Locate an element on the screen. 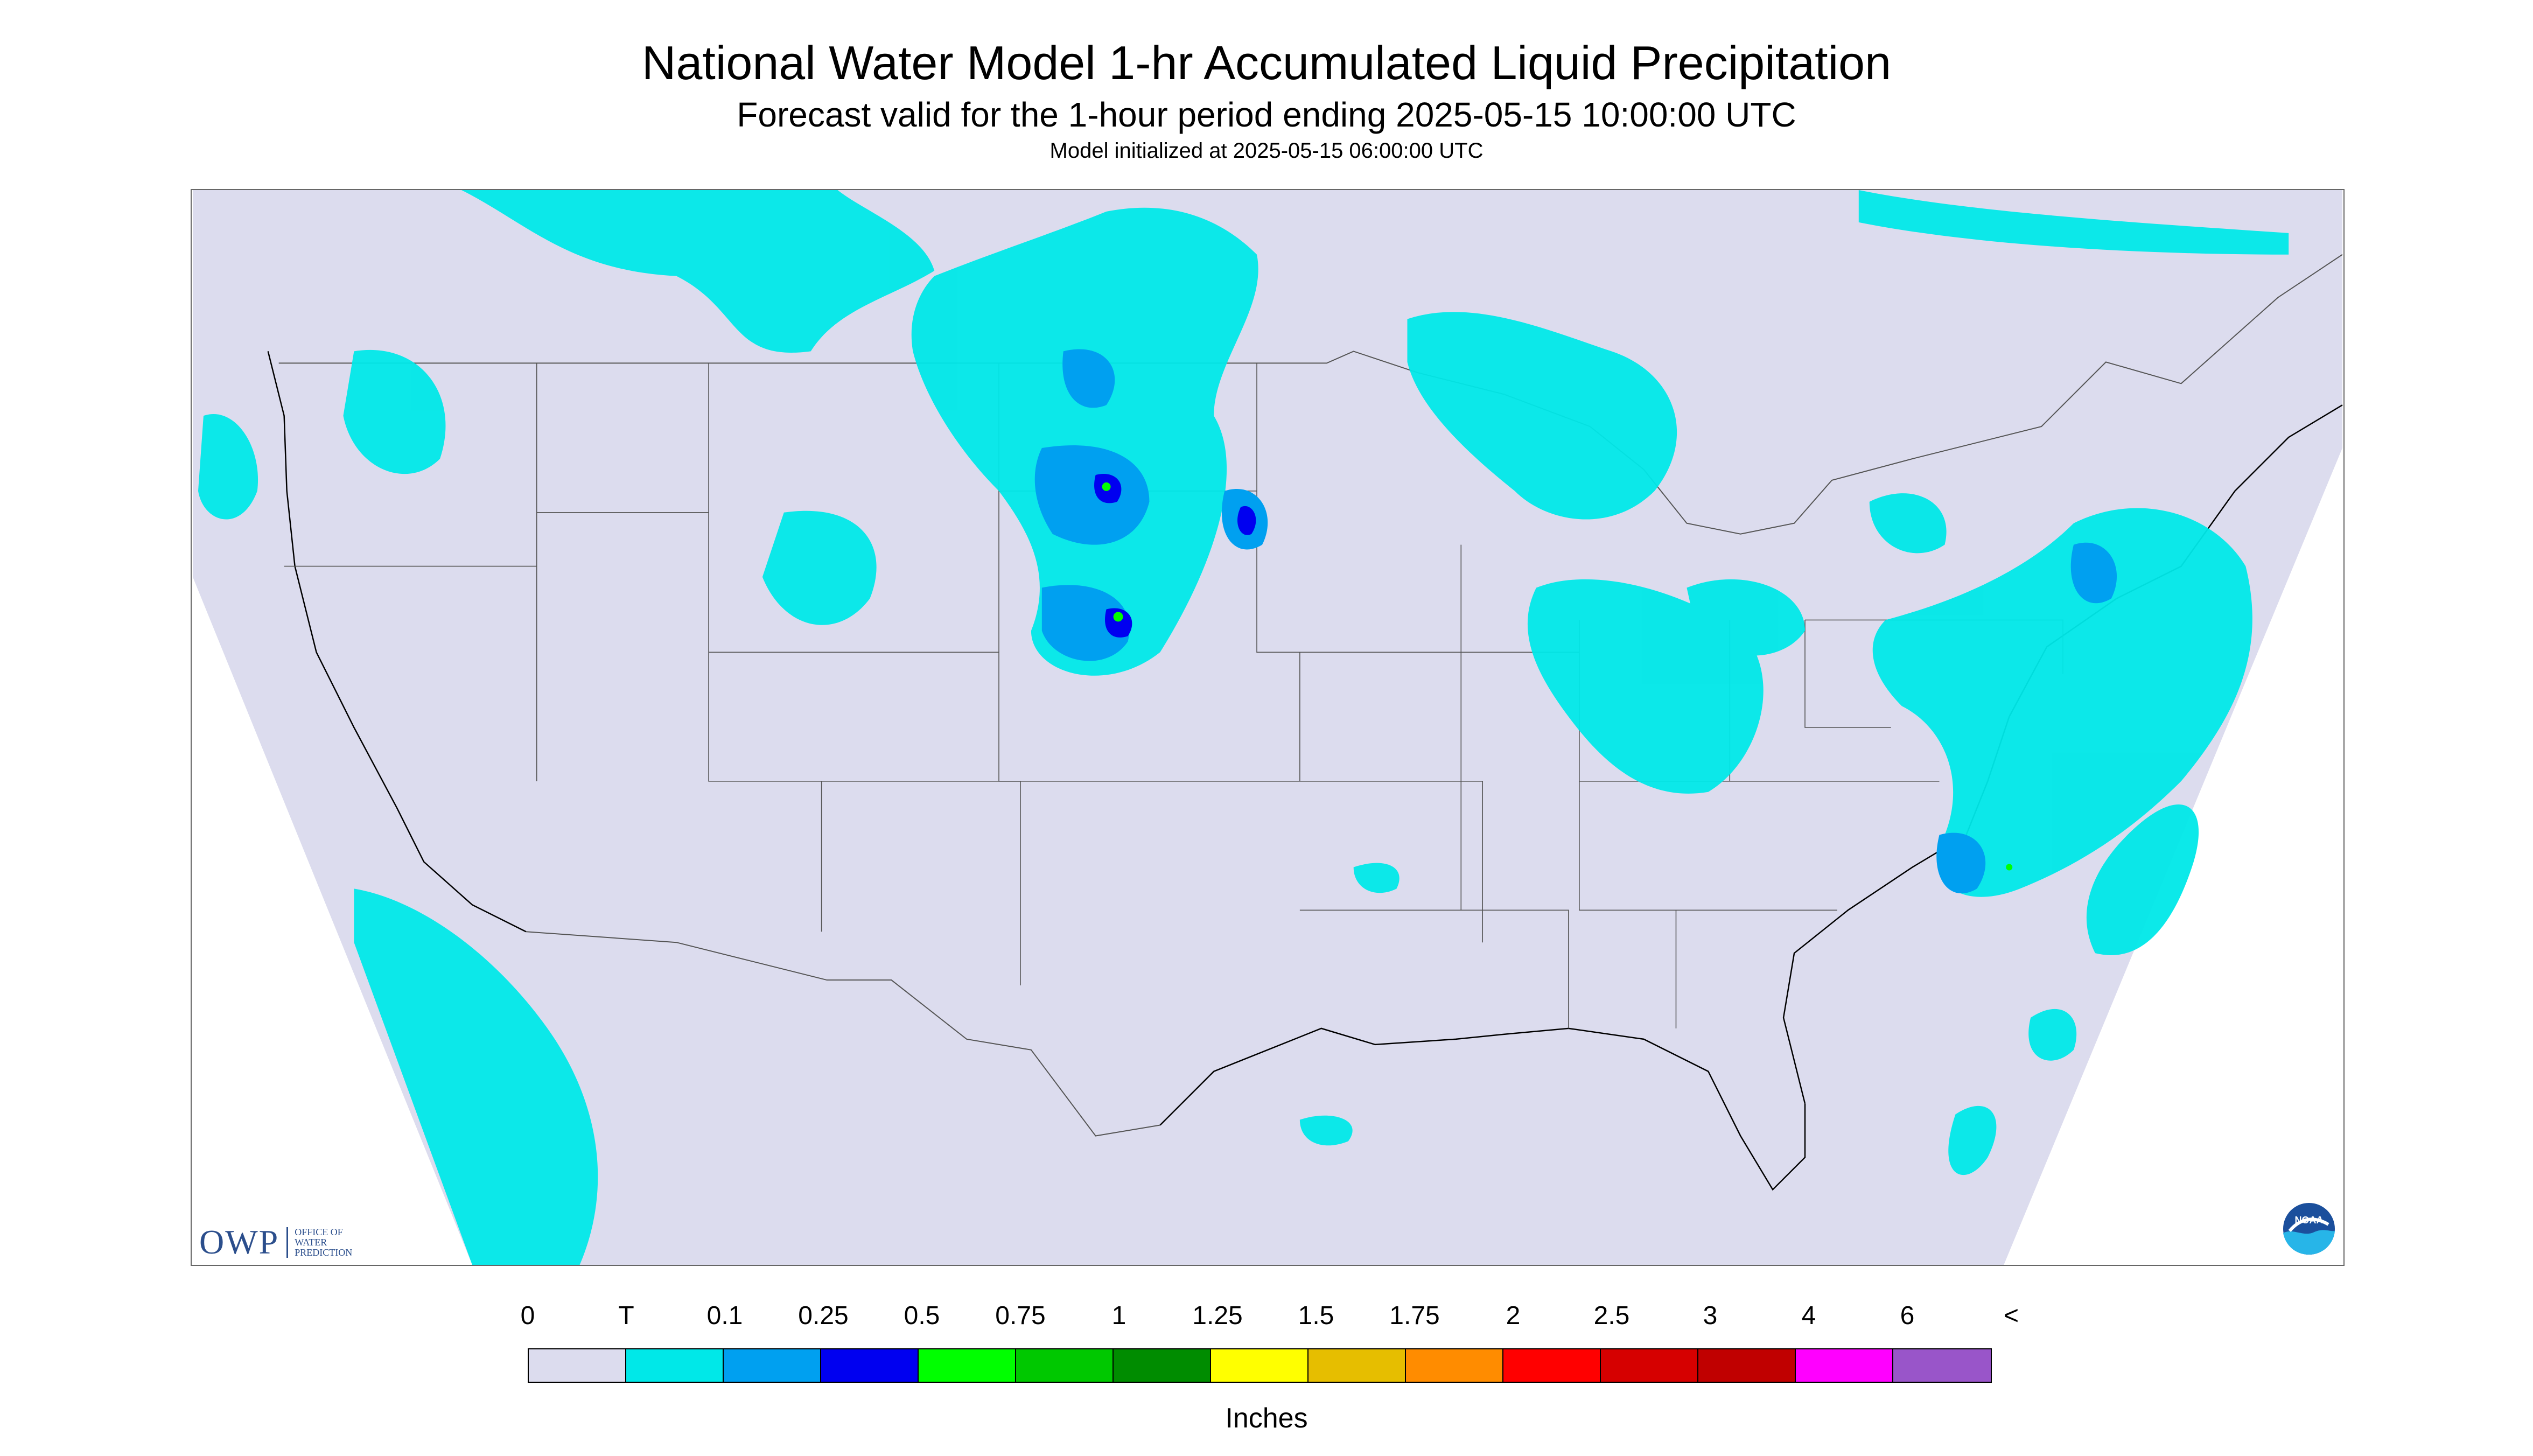 The height and width of the screenshot is (1456, 2533). legend-tick-label: 0.5 is located at coordinates (922, 1315).